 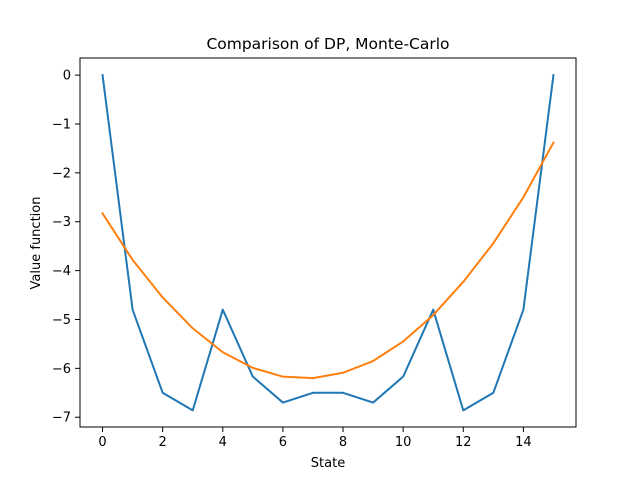 What do you see at coordinates (61, 222) in the screenshot?
I see `y-tick-label: −3` at bounding box center [61, 222].